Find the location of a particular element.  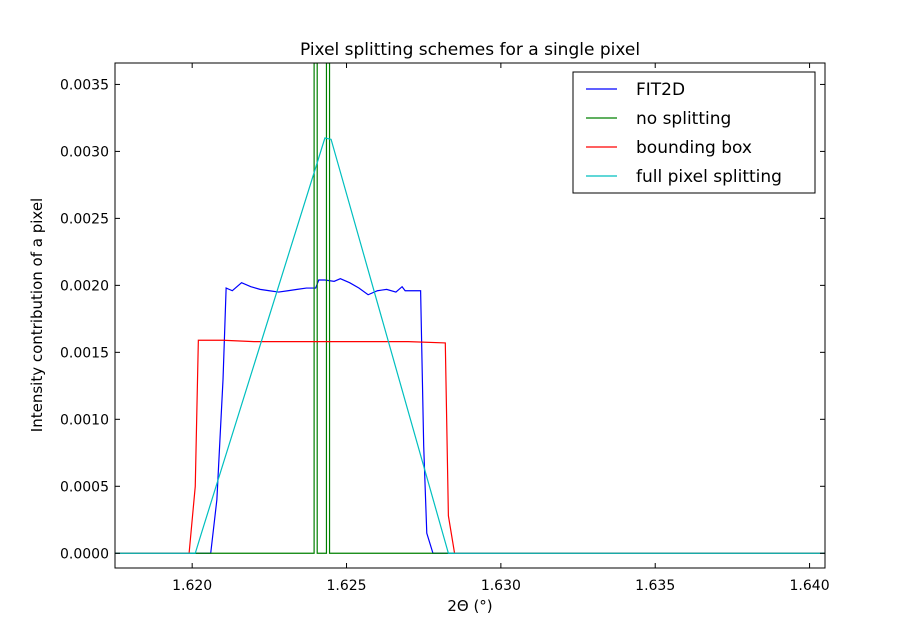

y-tick-label: 0.0010 is located at coordinates (84, 420).